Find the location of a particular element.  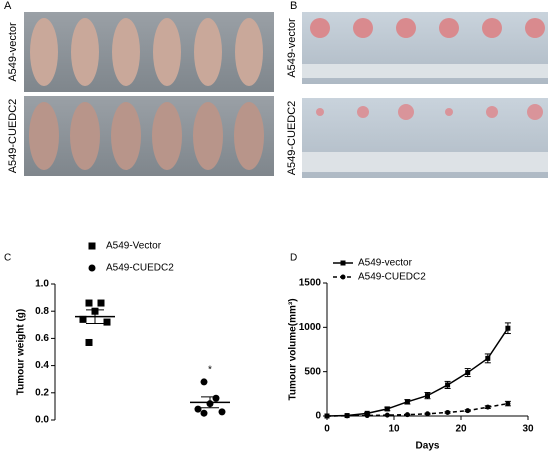

y-tick-label: 1.0 is located at coordinates (42, 284).